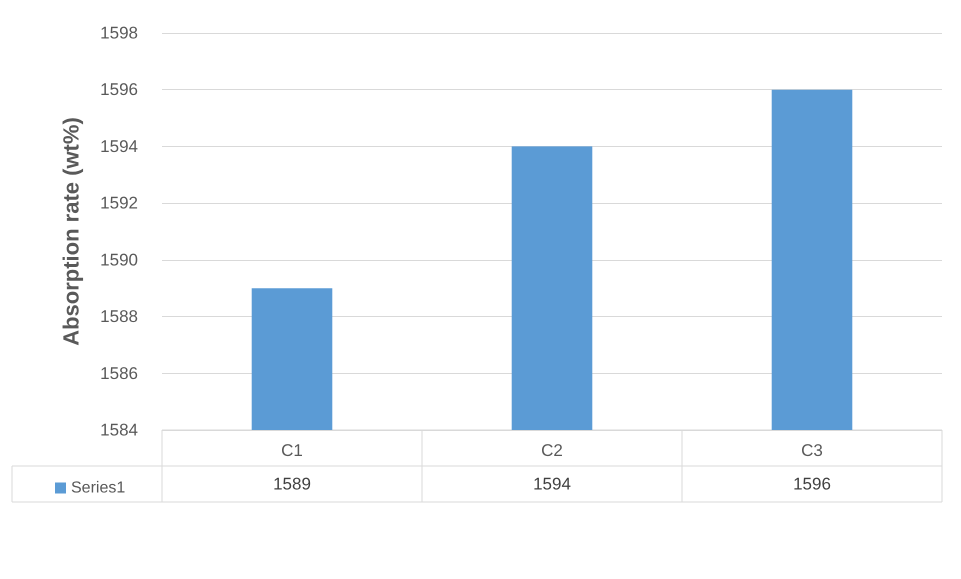  I want to click on y-tick-label: 1598, so click(119, 33).